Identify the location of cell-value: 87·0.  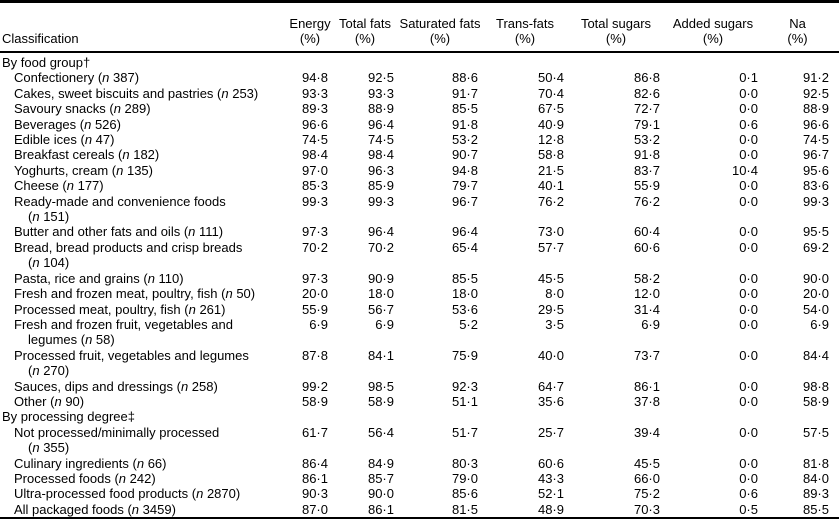
(314, 509).